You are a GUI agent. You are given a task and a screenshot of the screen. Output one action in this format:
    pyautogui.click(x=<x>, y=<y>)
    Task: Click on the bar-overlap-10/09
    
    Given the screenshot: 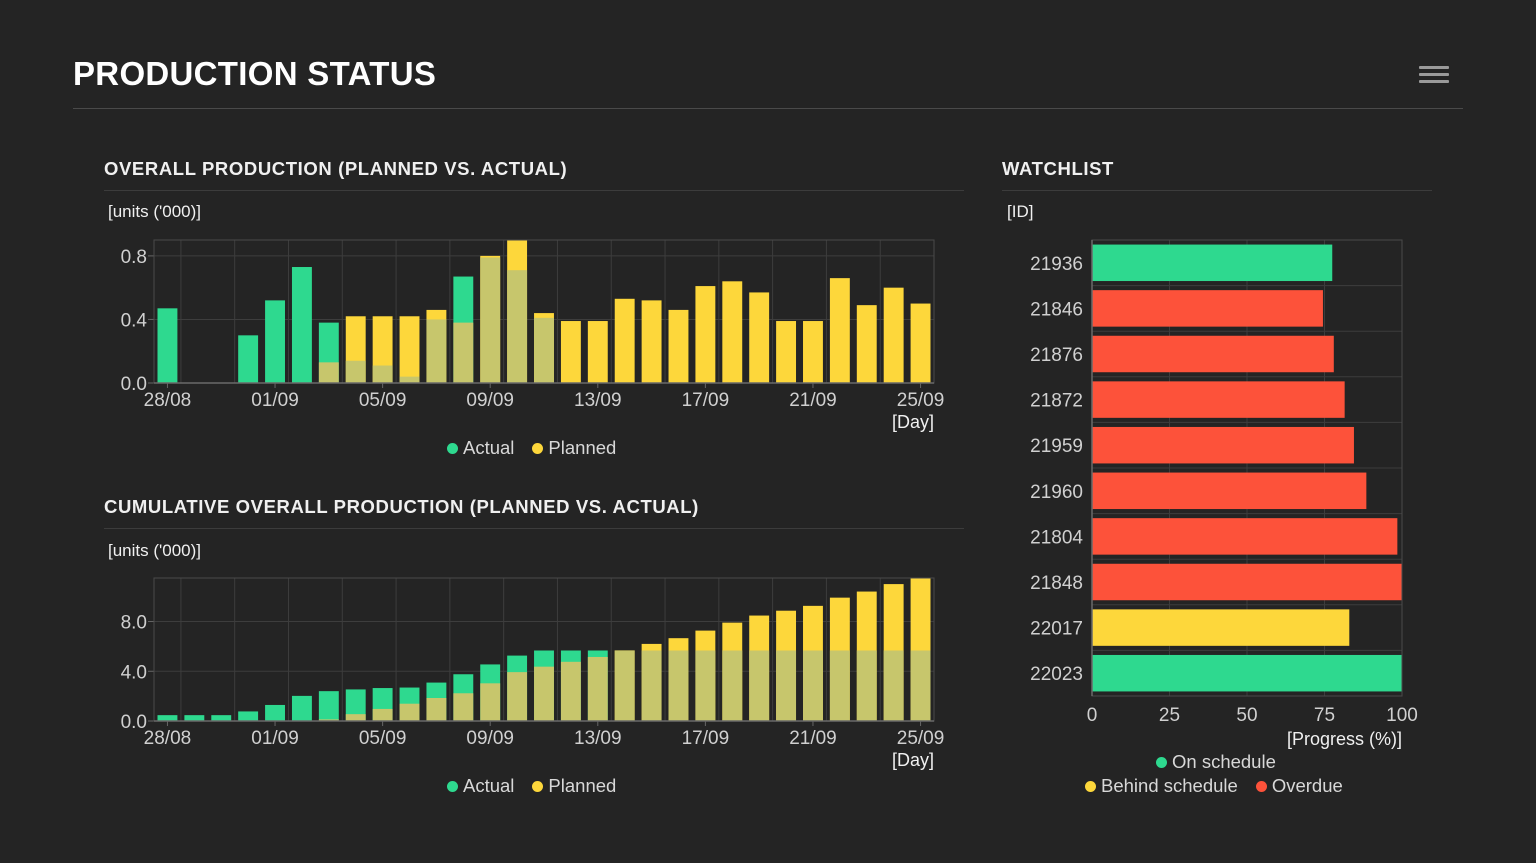 What is the action you would take?
    pyautogui.click(x=517, y=326)
    